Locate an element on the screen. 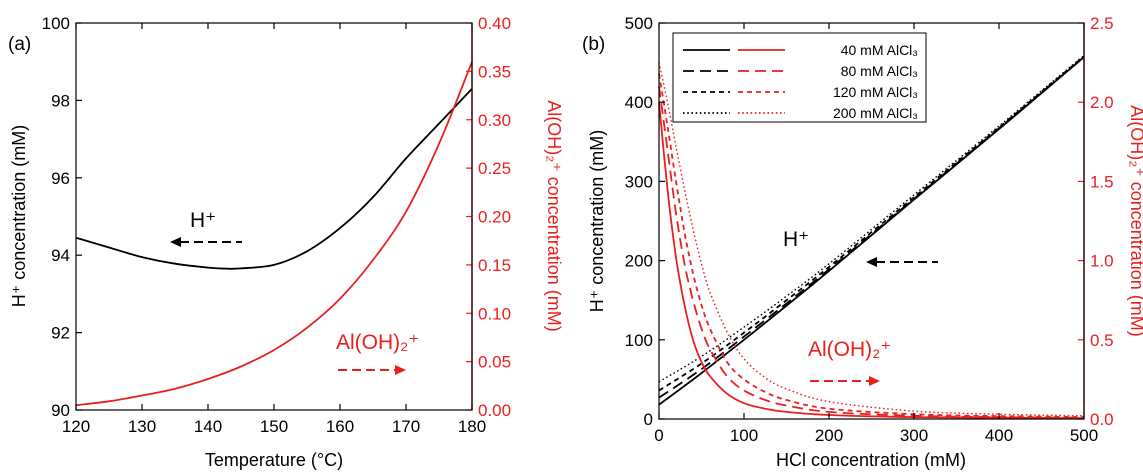 The width and height of the screenshot is (1143, 475). panel-a-x-tick-label: 140 is located at coordinates (208, 426).